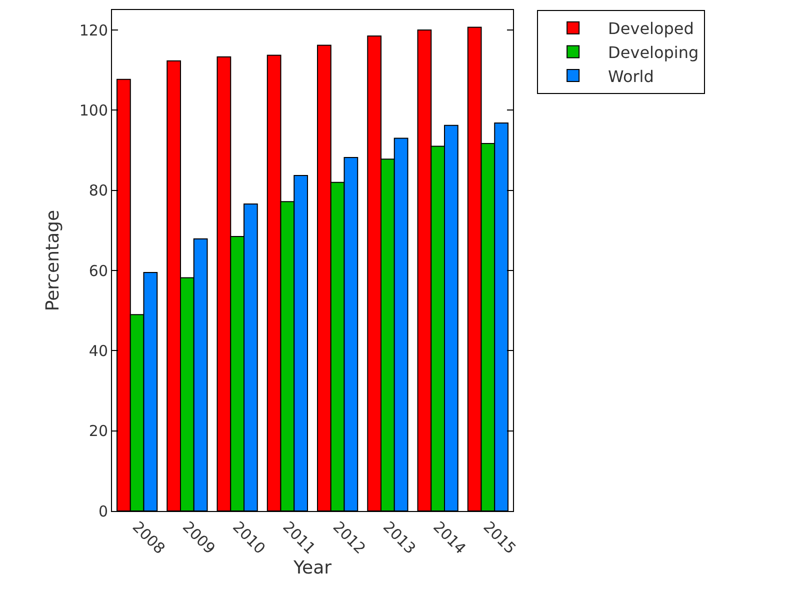  What do you see at coordinates (631, 76) in the screenshot?
I see `legend-label: World` at bounding box center [631, 76].